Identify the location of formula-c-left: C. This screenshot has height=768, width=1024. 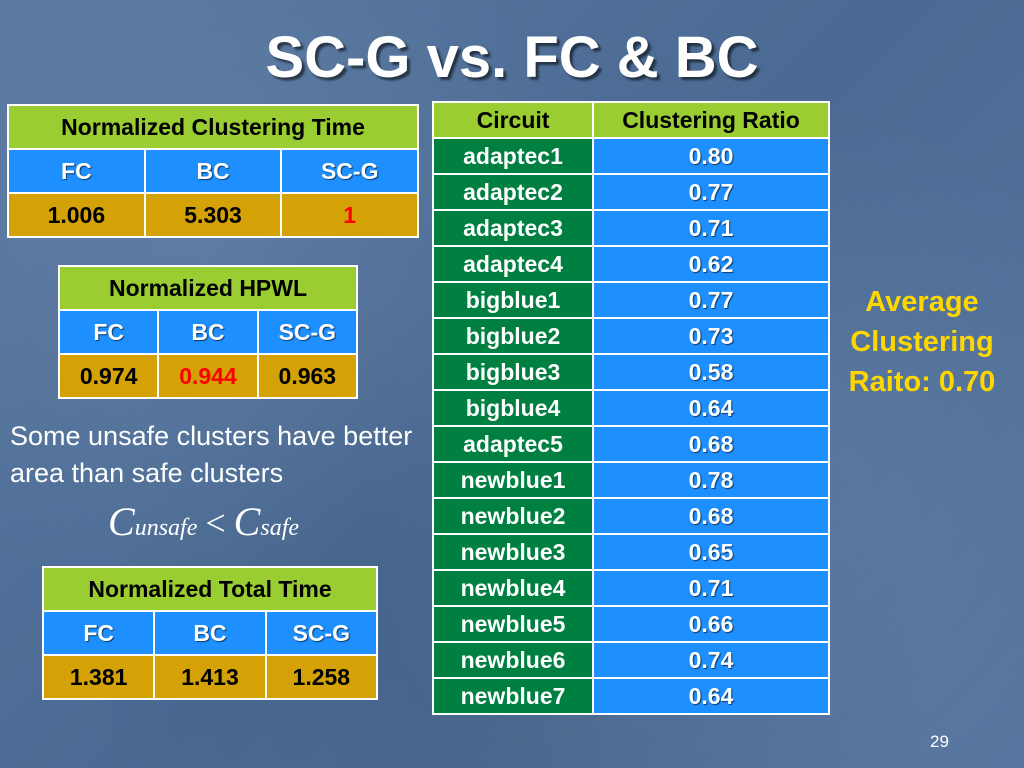
(121, 521).